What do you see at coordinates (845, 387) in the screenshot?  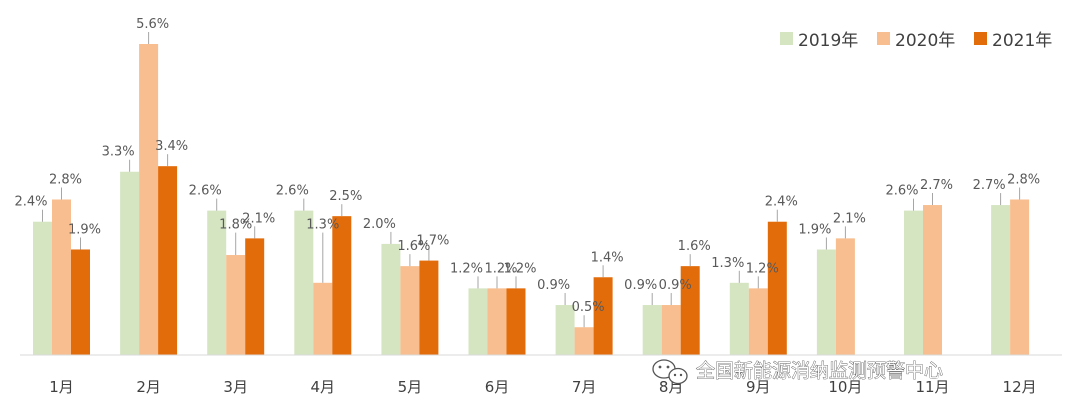 I see `x-tick-label: 10月` at bounding box center [845, 387].